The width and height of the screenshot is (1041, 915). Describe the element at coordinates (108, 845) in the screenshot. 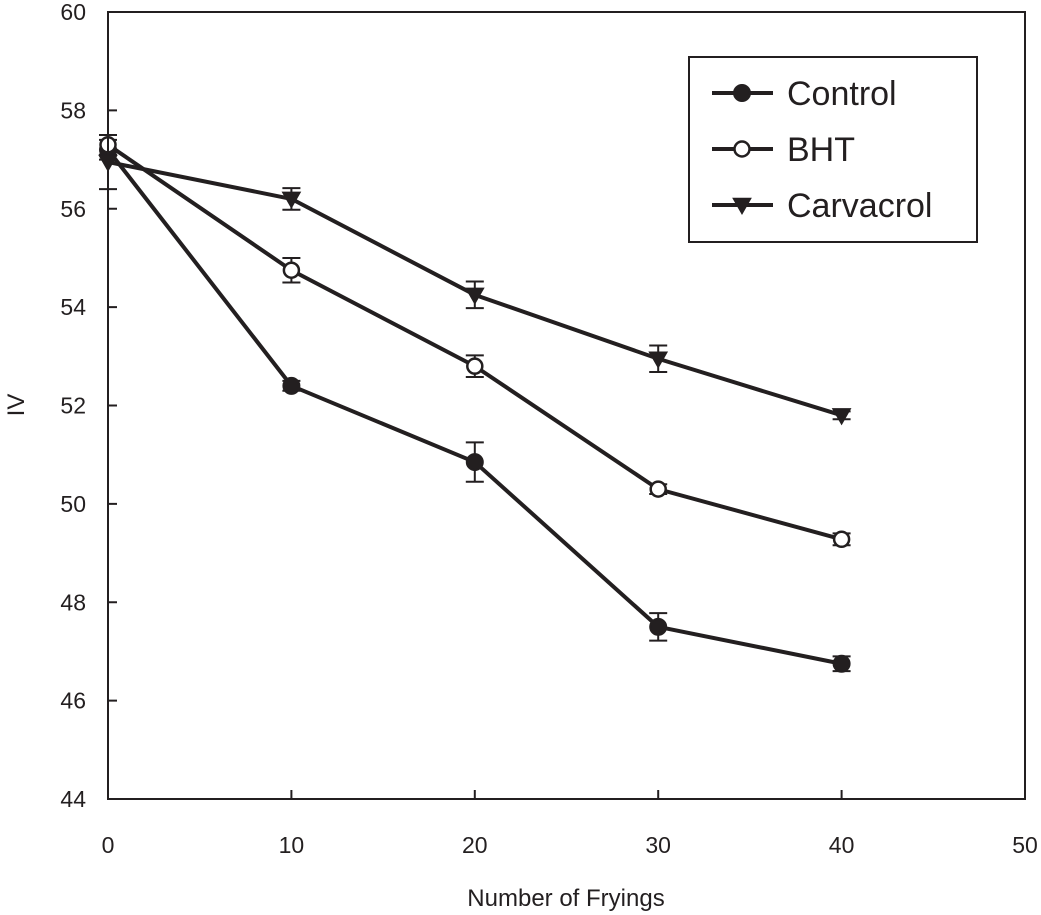

I see `x-tick-label: 0` at that location.